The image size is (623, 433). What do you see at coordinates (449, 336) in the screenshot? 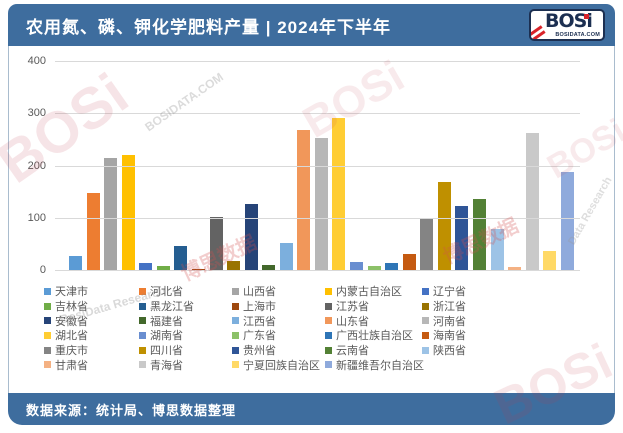
I see `legend-label: 海南省` at bounding box center [449, 336].